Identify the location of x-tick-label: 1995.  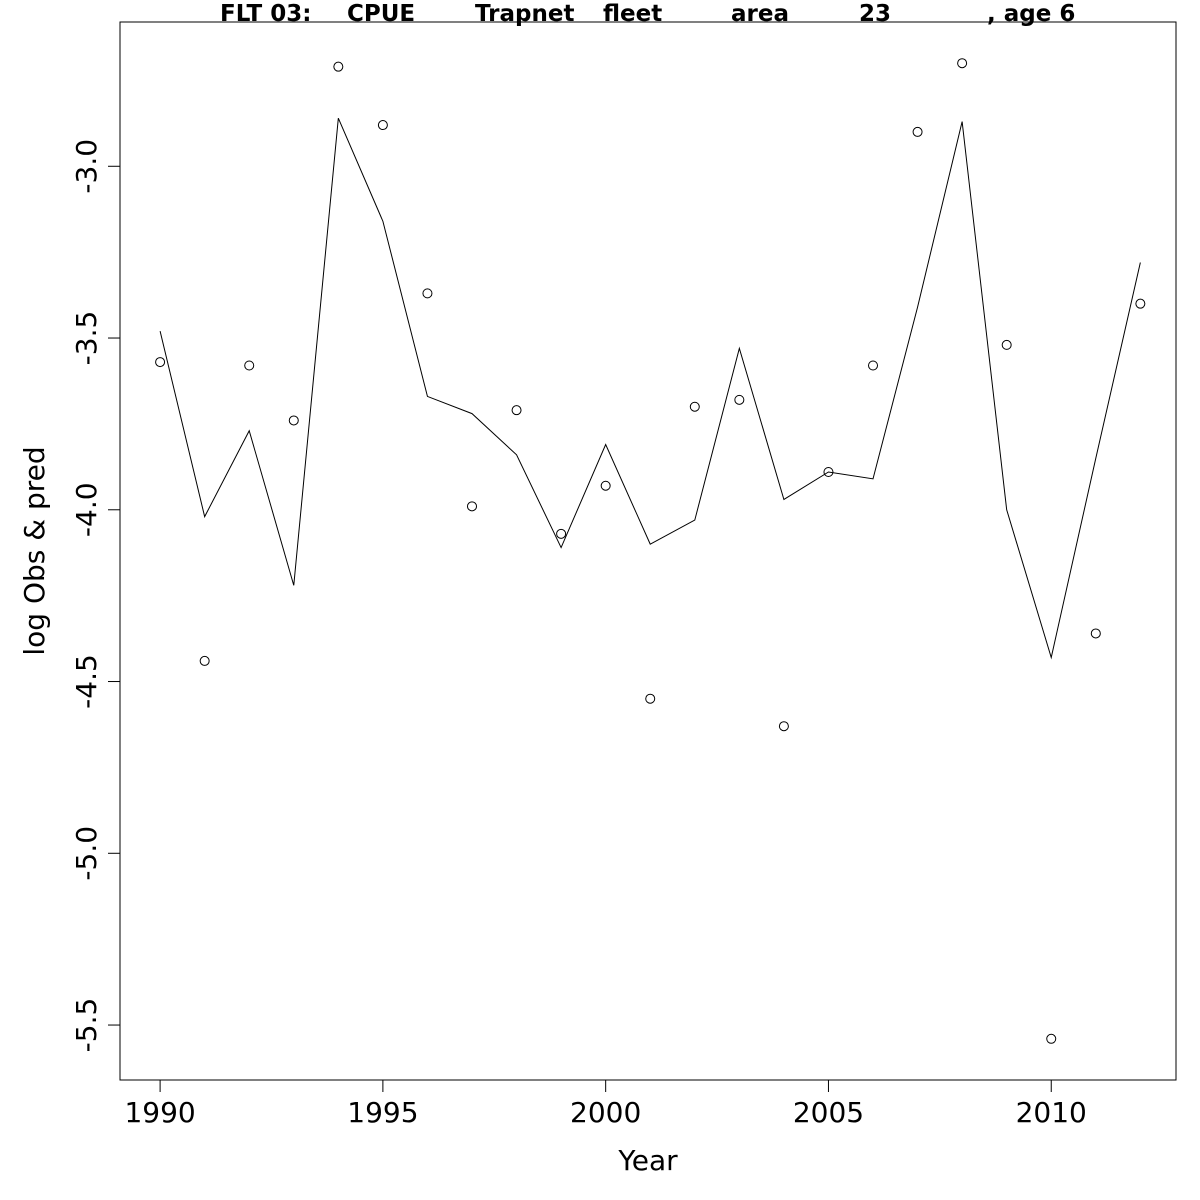
(382, 1112).